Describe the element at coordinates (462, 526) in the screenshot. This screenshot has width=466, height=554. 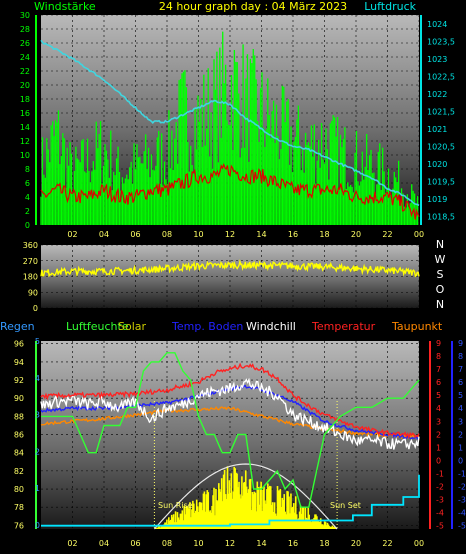
I see `soil-temperature-tick-label: -5` at that location.